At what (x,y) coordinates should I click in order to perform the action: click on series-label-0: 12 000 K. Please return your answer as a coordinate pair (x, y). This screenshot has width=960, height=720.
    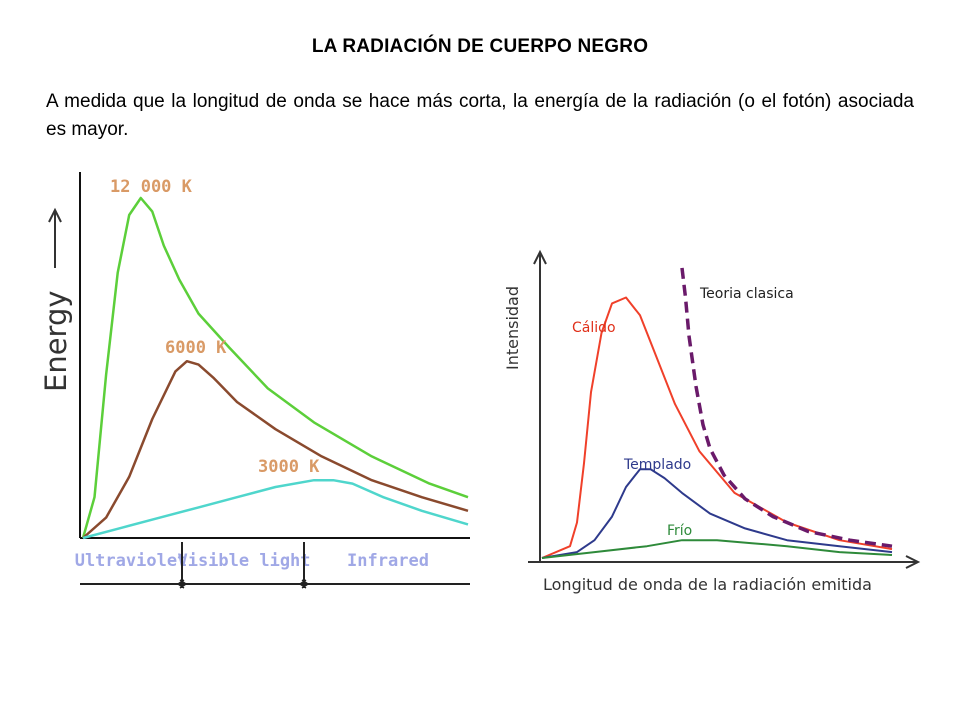
    Looking at the image, I should click on (151, 187).